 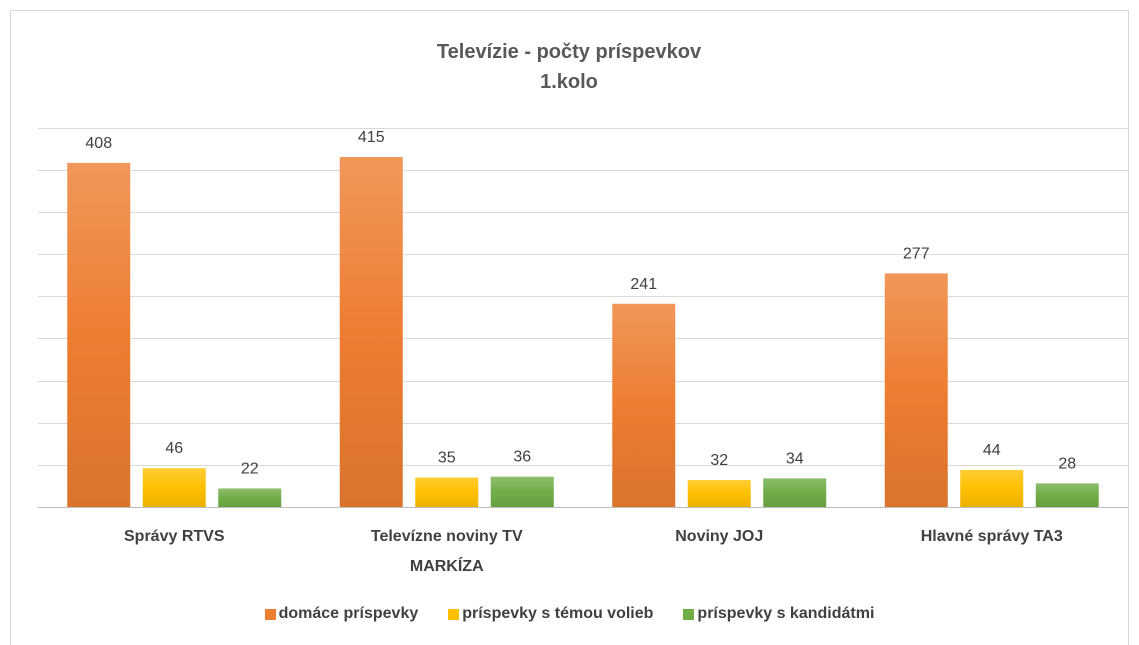 I want to click on data-label: 28, so click(x=1067, y=463).